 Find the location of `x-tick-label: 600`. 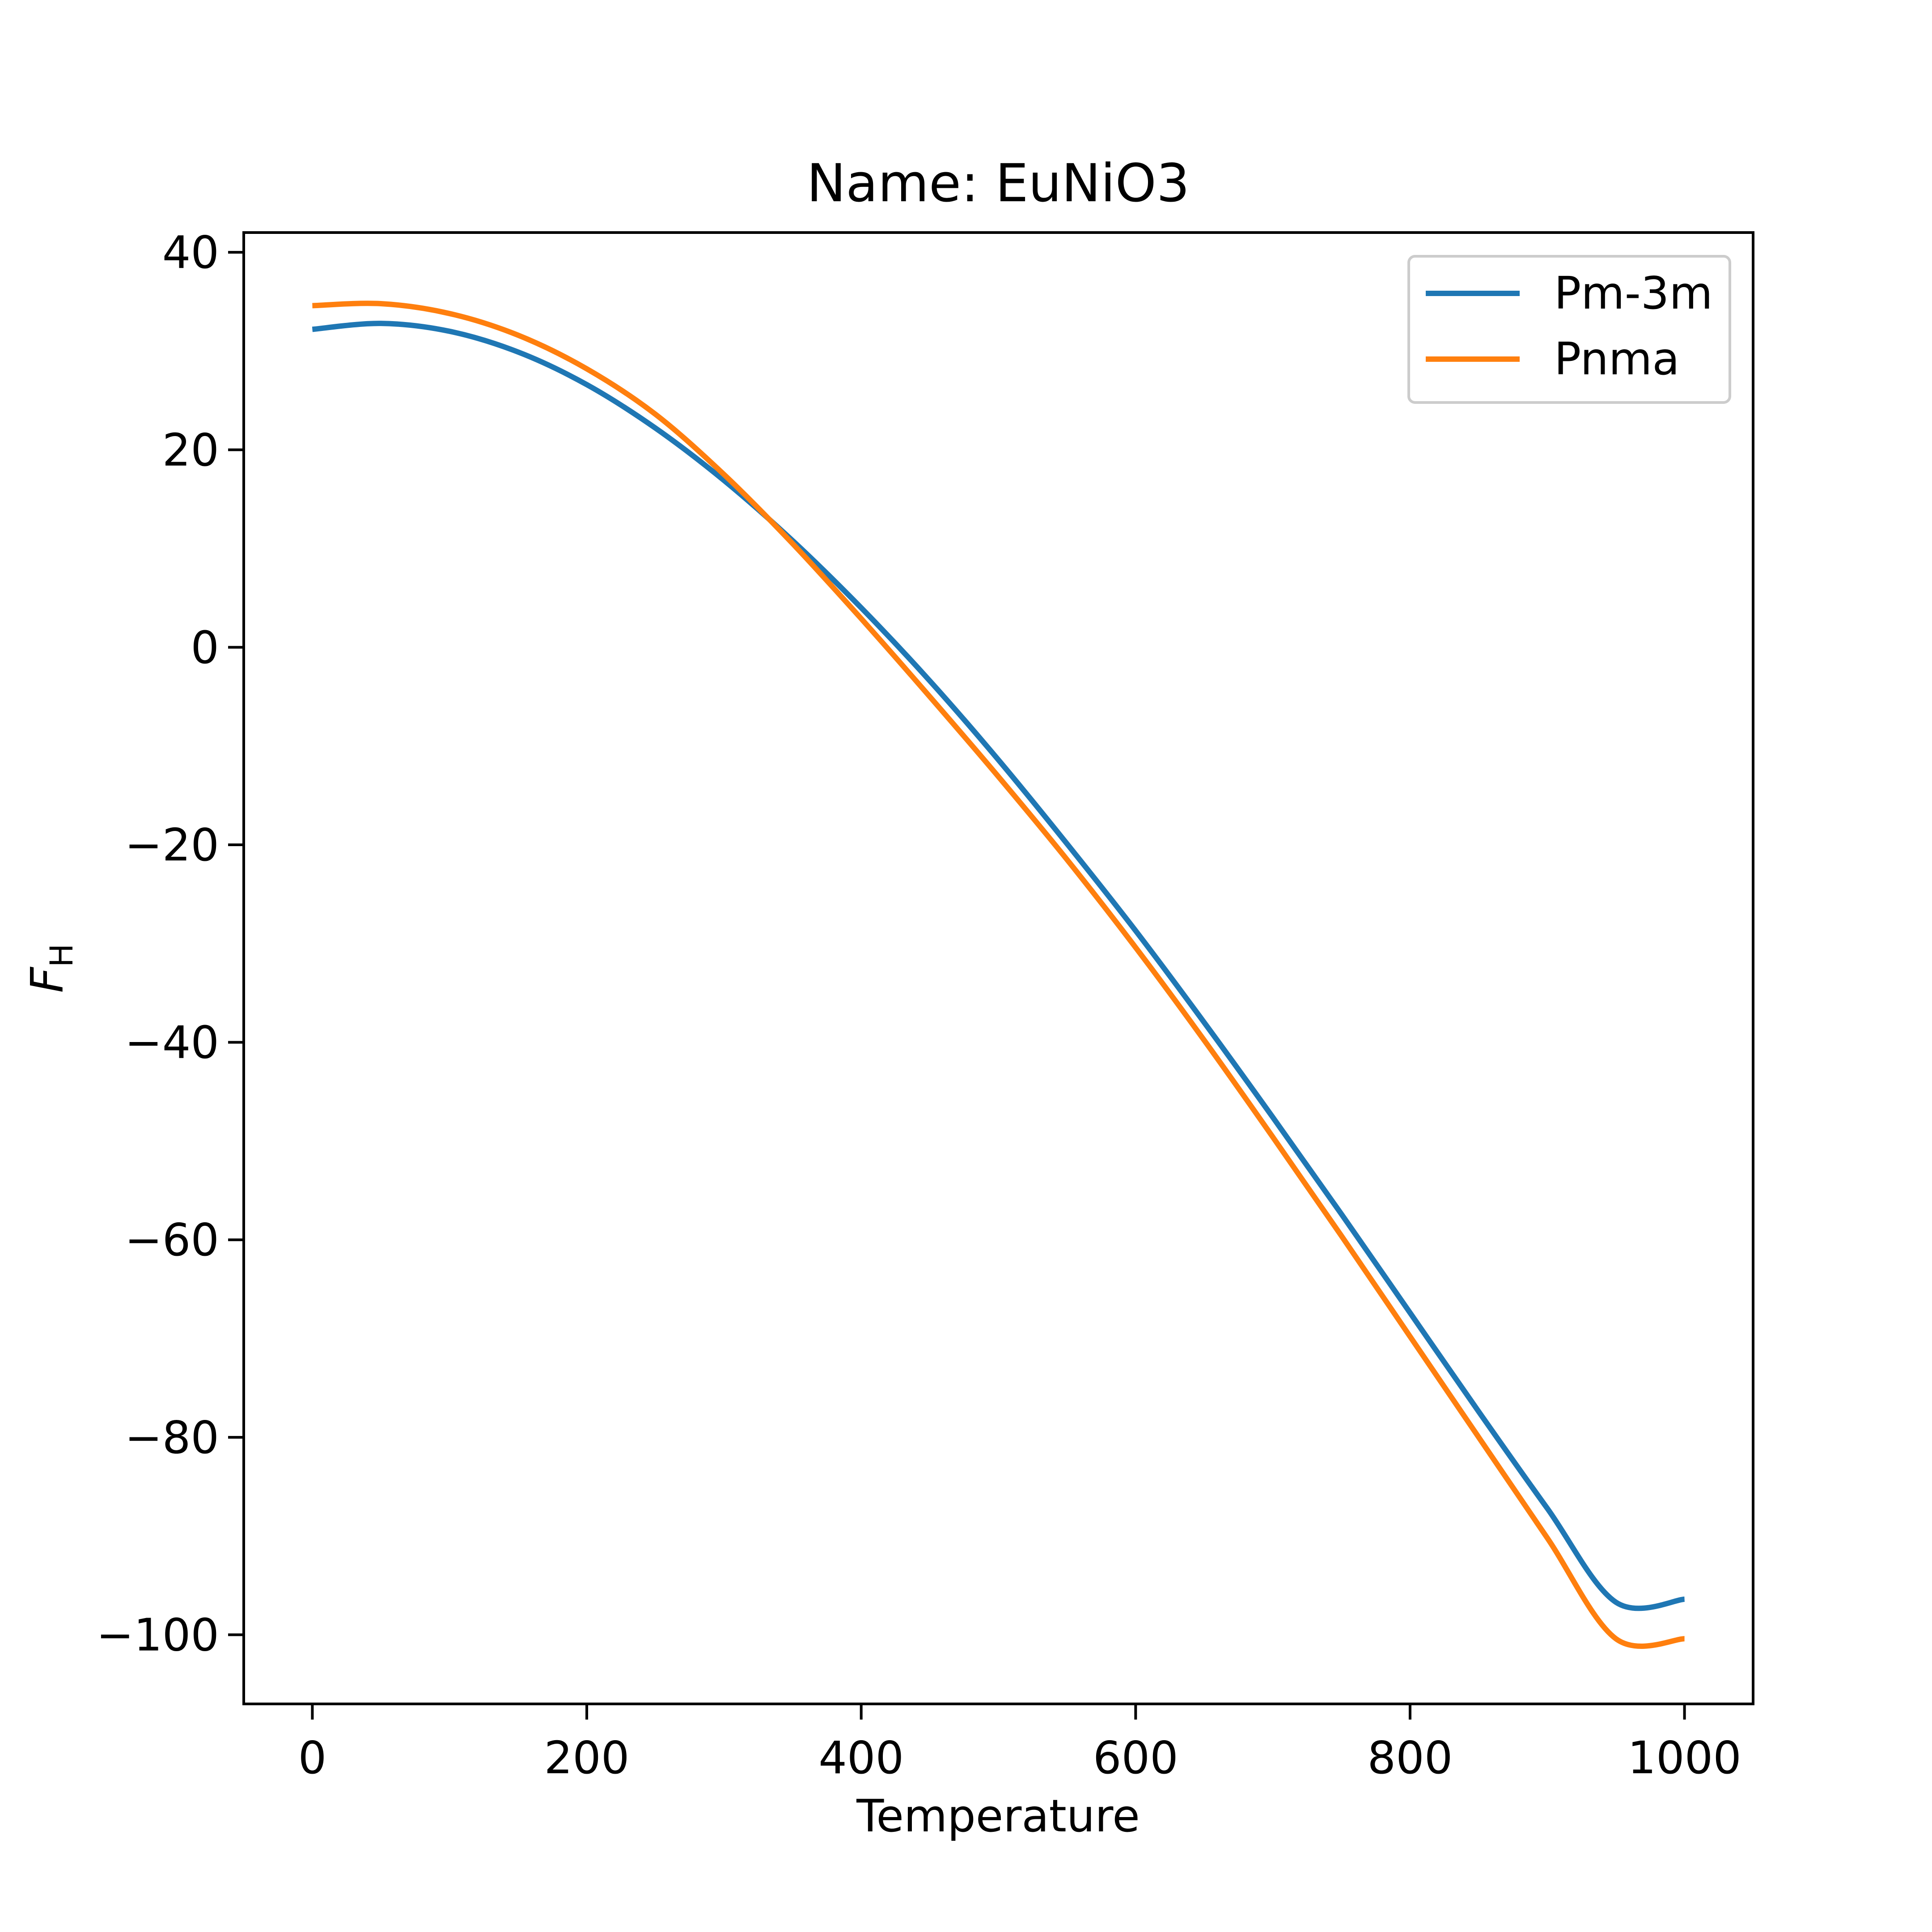

x-tick-label: 600 is located at coordinates (1135, 1758).